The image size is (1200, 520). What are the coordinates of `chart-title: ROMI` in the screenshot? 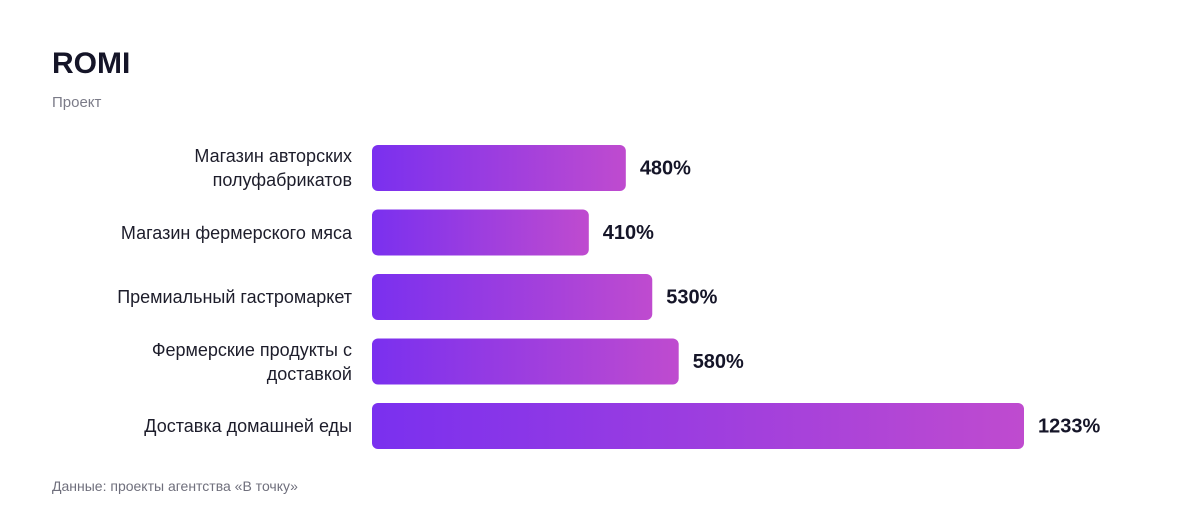 It's located at (91, 63).